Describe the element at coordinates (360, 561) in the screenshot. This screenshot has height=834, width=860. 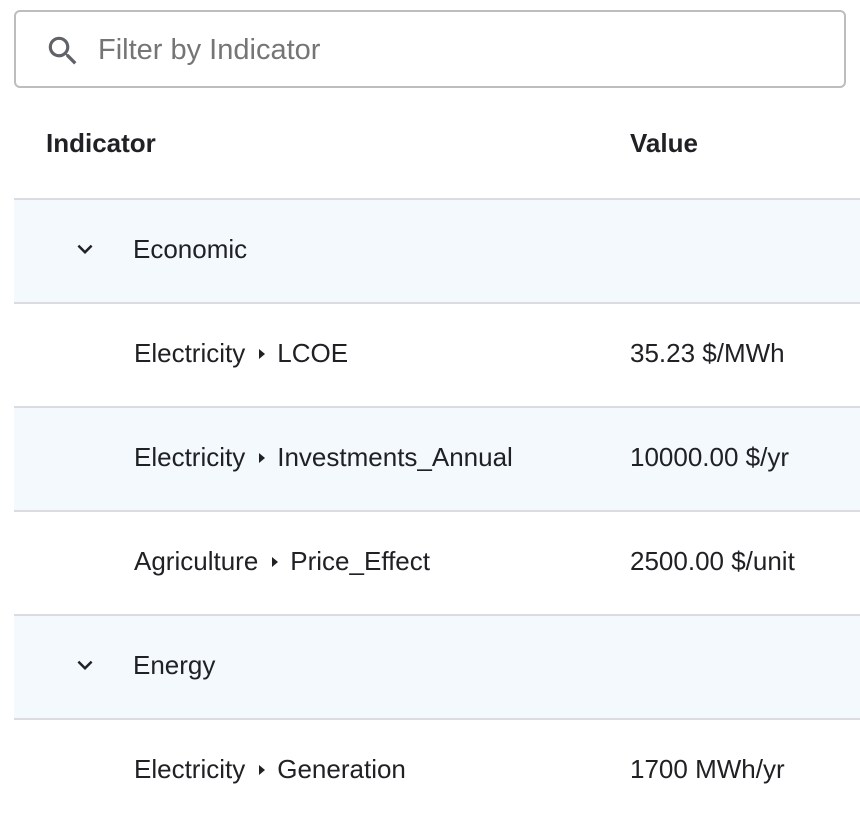
I see `indicator-name: Price_Effect` at that location.